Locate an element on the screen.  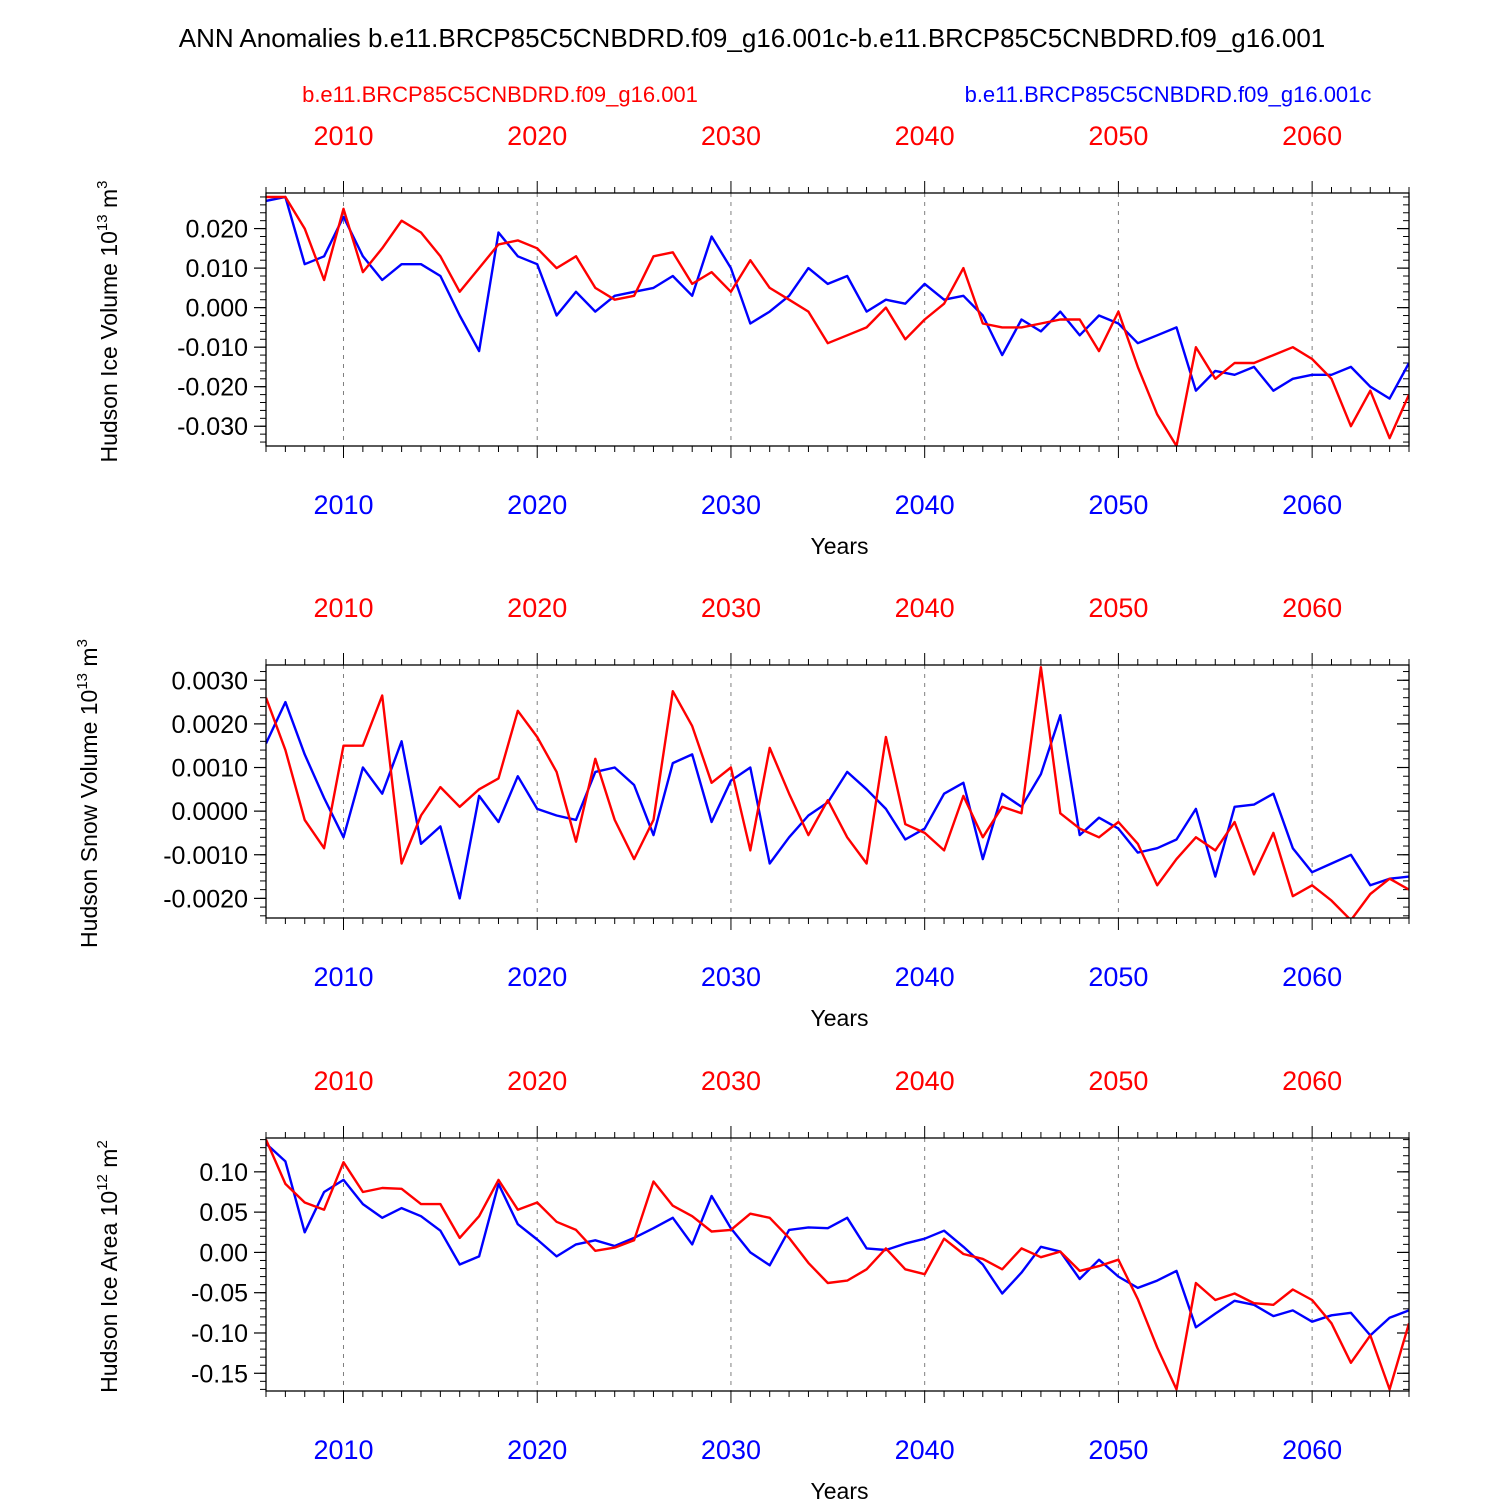
y-tick-label: -0.020 is located at coordinates (212, 388).